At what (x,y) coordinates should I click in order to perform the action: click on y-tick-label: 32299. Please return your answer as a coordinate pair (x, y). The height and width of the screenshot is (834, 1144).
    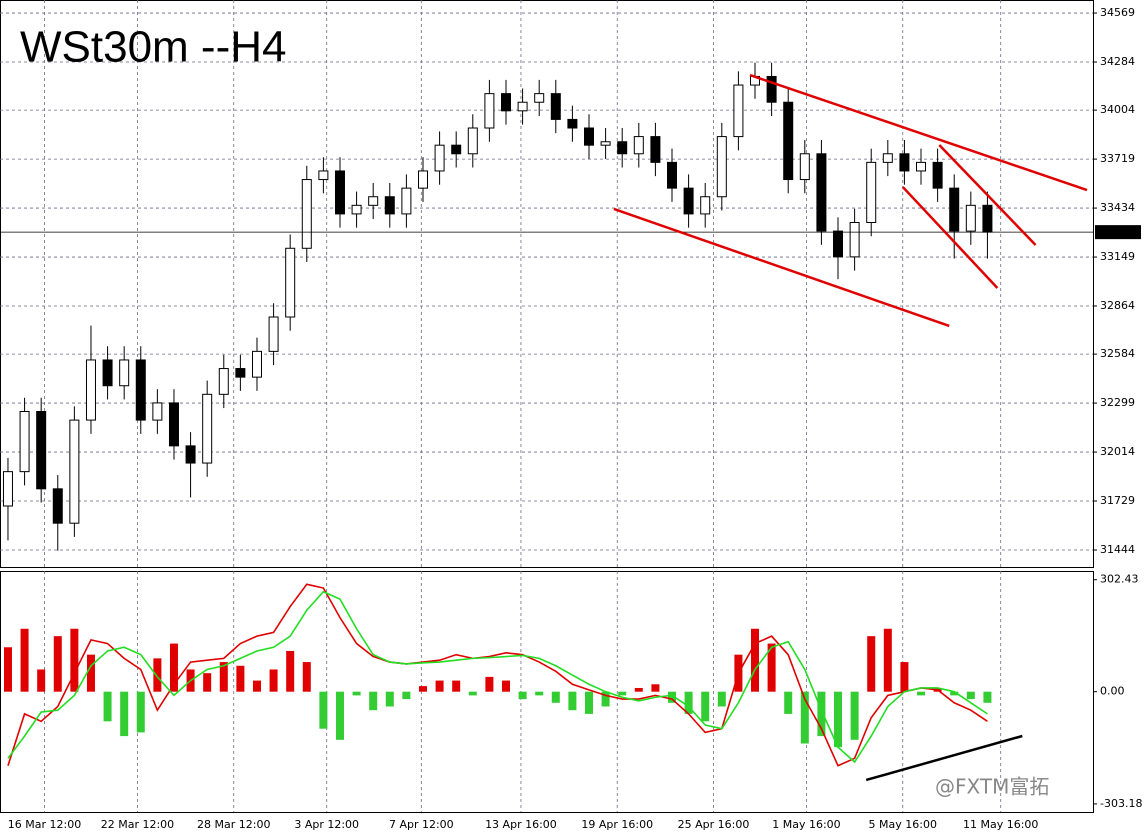
    Looking at the image, I should click on (1117, 402).